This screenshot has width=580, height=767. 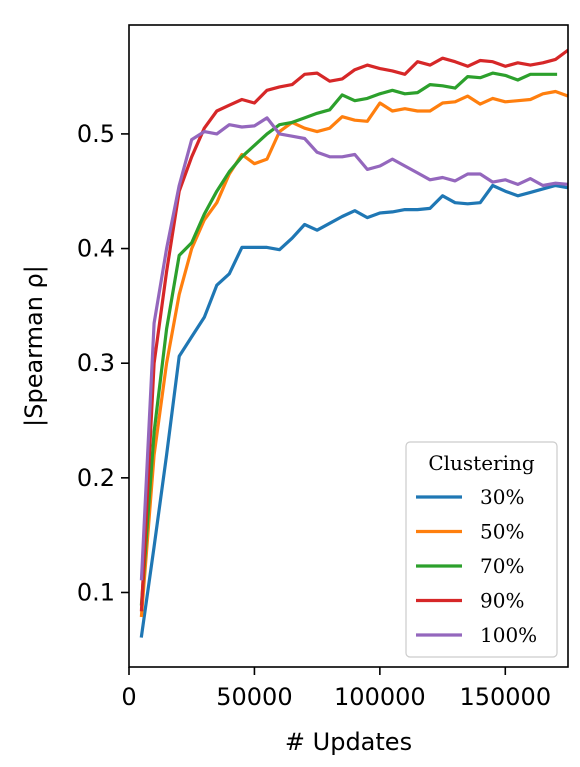 I want to click on y-tick-label: 0.2, so click(x=96, y=478).